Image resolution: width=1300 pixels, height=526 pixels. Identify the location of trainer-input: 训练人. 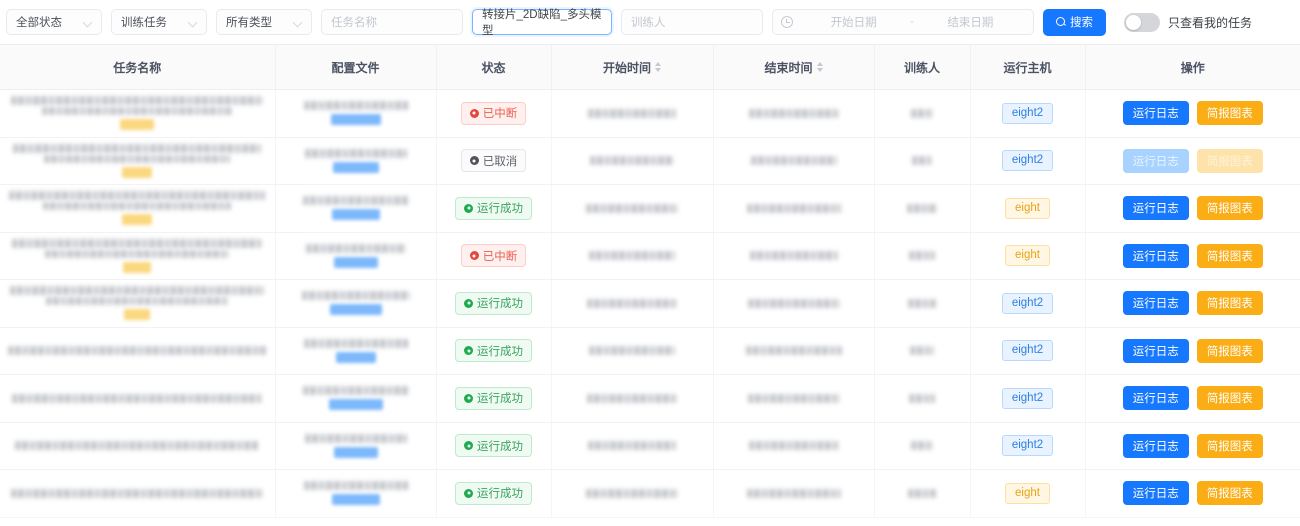
(692, 22).